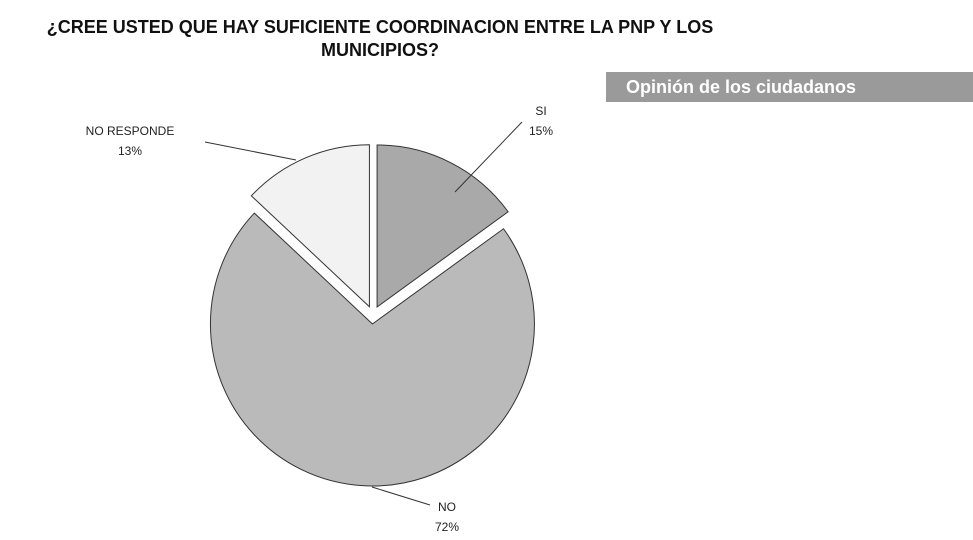 The width and height of the screenshot is (973, 540). I want to click on annotation-badge: Opinión de los ciudadanos, so click(789, 87).